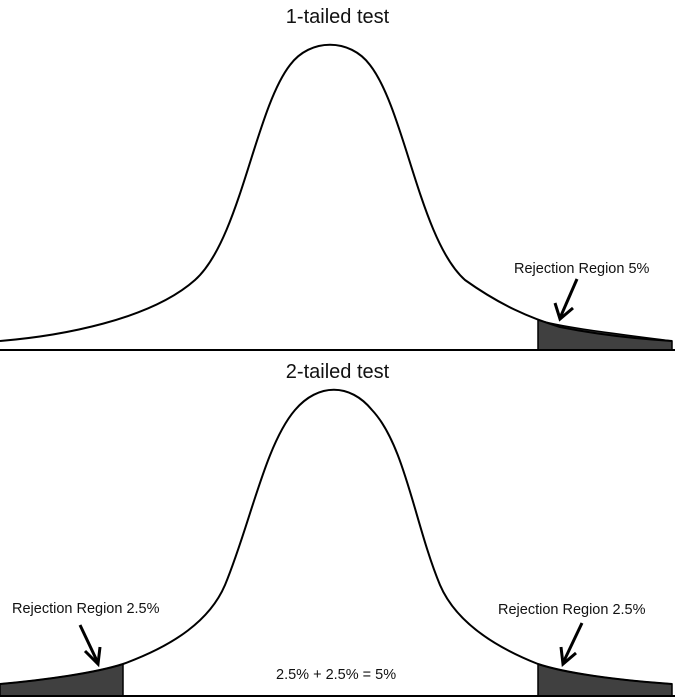 This screenshot has height=700, width=675. What do you see at coordinates (582, 269) in the screenshot?
I see `rejection-region-label: Rejection Region 5%` at bounding box center [582, 269].